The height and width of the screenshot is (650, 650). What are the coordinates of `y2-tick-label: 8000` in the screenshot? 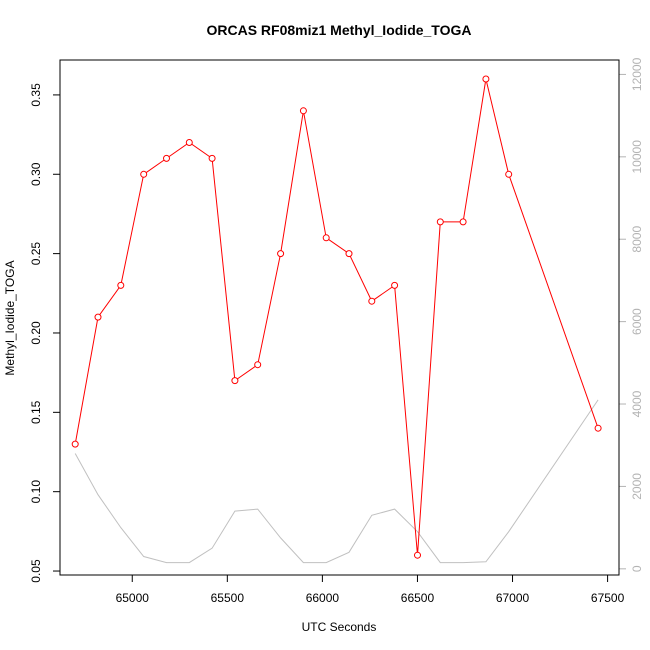 It's located at (637, 239).